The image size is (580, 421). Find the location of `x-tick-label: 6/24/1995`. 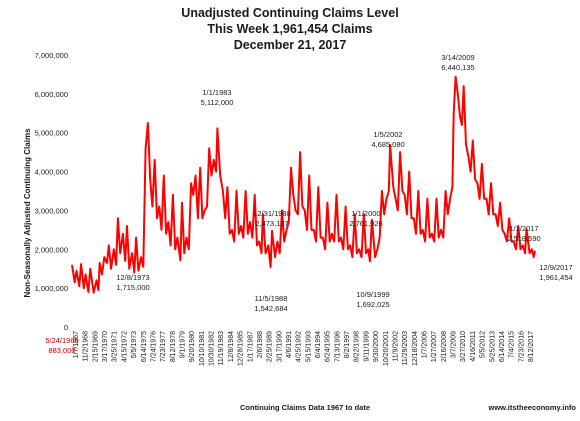

x-tick-label: 6/24/1995 is located at coordinates (328, 346).